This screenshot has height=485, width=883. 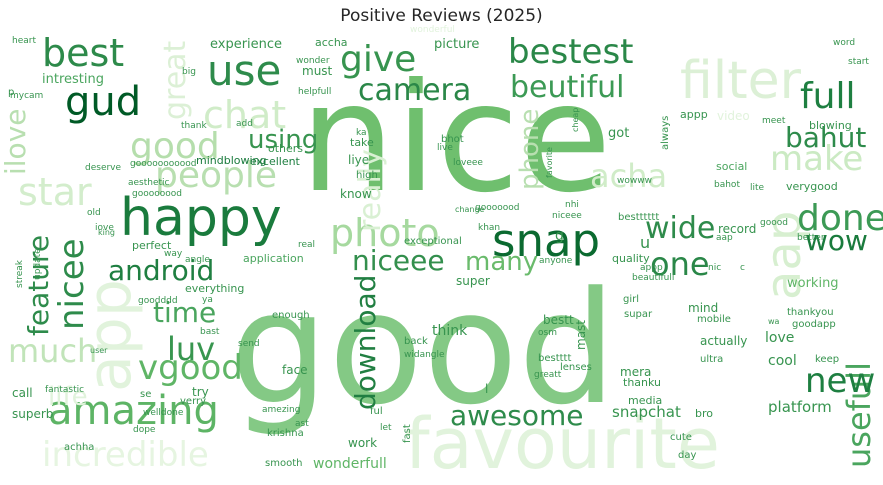 What do you see at coordinates (774, 121) in the screenshot?
I see `word-95: meet` at bounding box center [774, 121].